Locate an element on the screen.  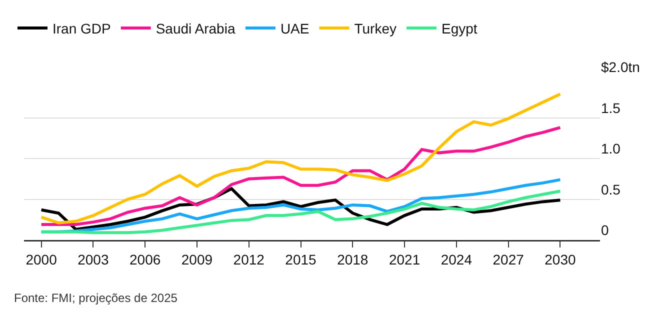
y-tick-label: 0 is located at coordinates (605, 230).